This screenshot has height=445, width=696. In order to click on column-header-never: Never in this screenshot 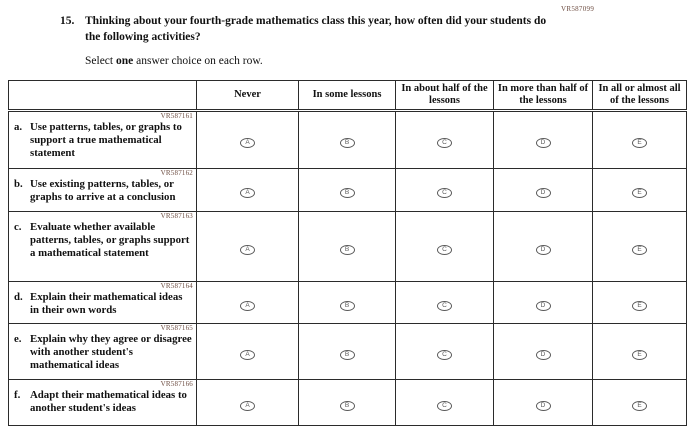, I will do `click(247, 96)`.